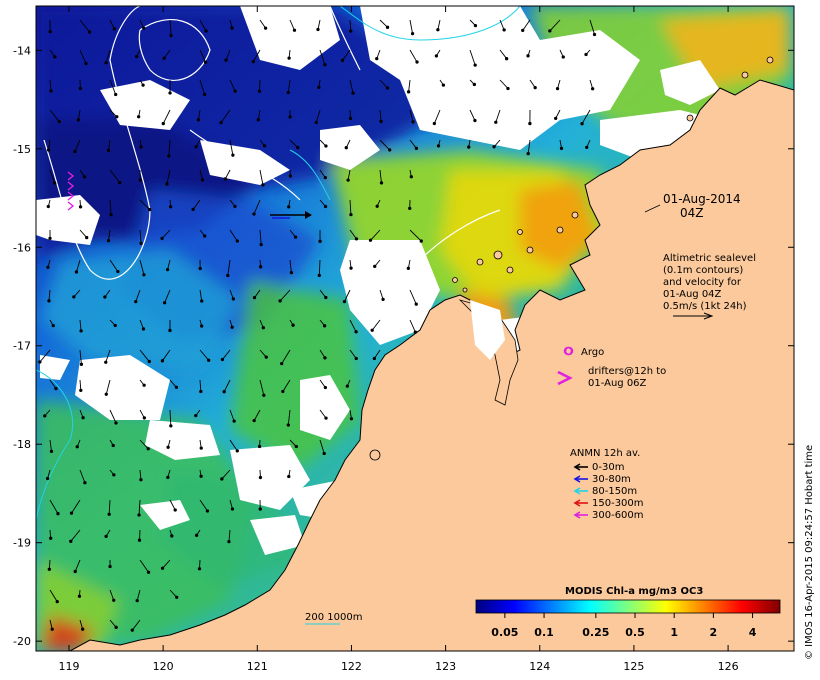 This screenshot has width=820, height=680. I want to click on anmn-item-label: 150-300m, so click(618, 503).